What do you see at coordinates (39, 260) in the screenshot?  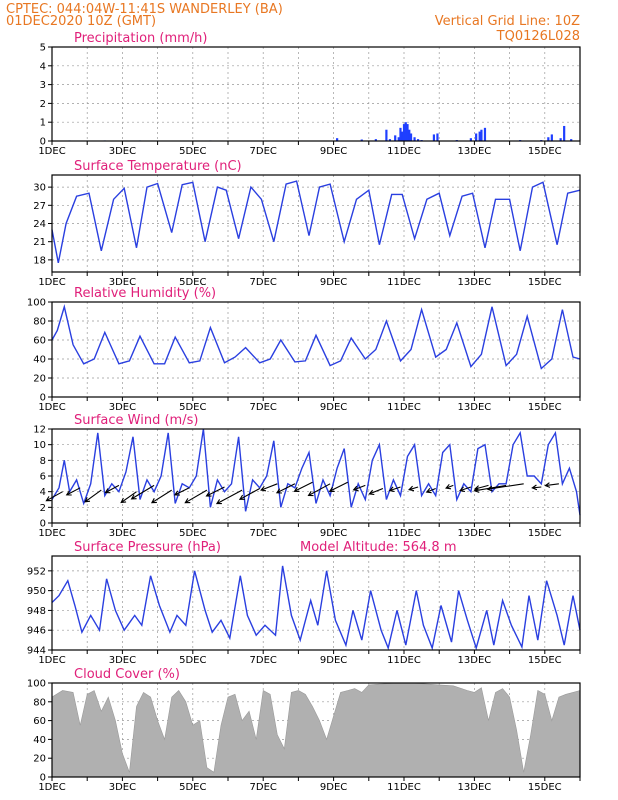 I see `temperature-ytick-label: 18` at bounding box center [39, 260].